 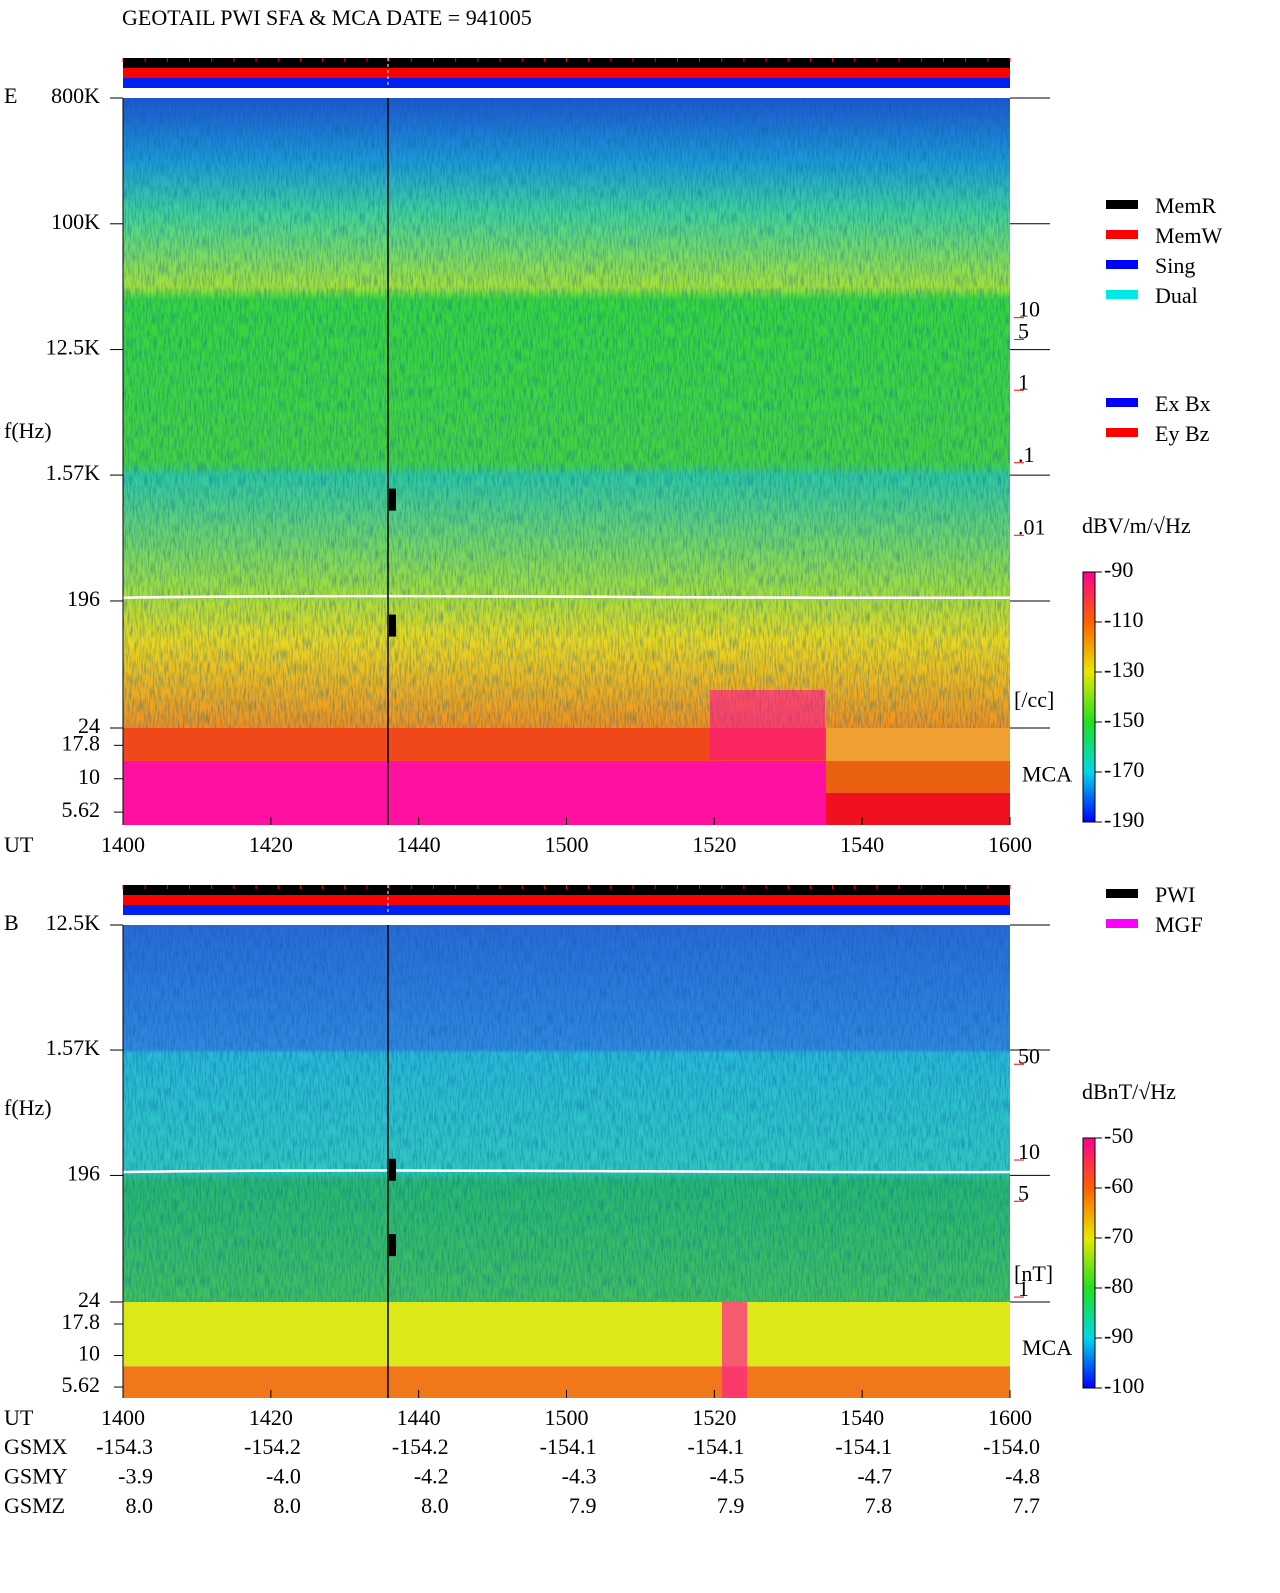 I want to click on colorbar-tick-label: -80, so click(x=1118, y=1285).